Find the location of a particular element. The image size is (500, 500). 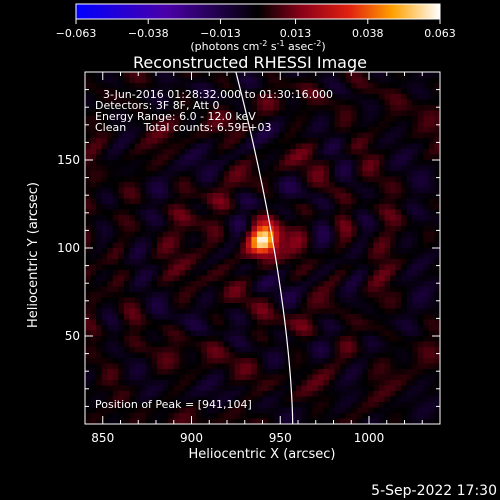

annotation-energy: Energy Range: 6.0 - 12.0 keV is located at coordinates (175, 116).